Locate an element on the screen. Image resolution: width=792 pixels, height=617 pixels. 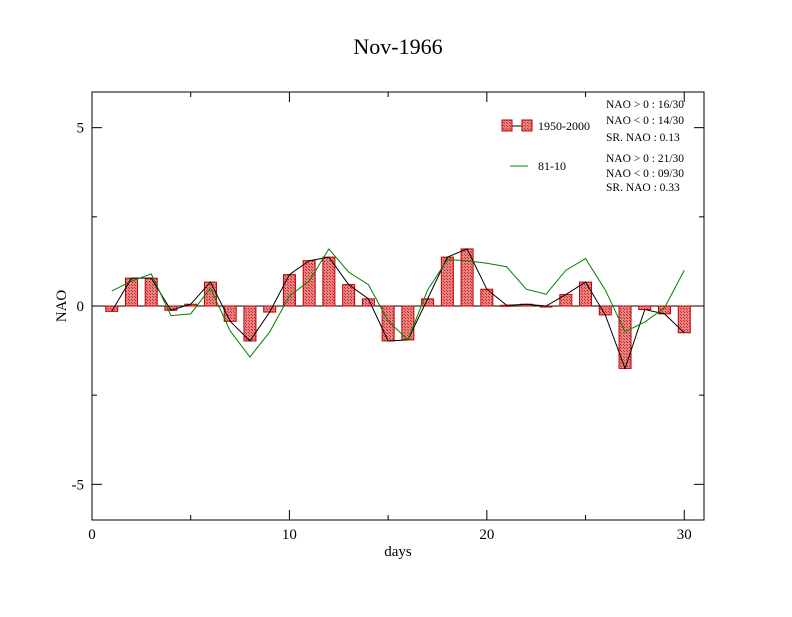
legend-label-81-10: 81-10 is located at coordinates (552, 166).